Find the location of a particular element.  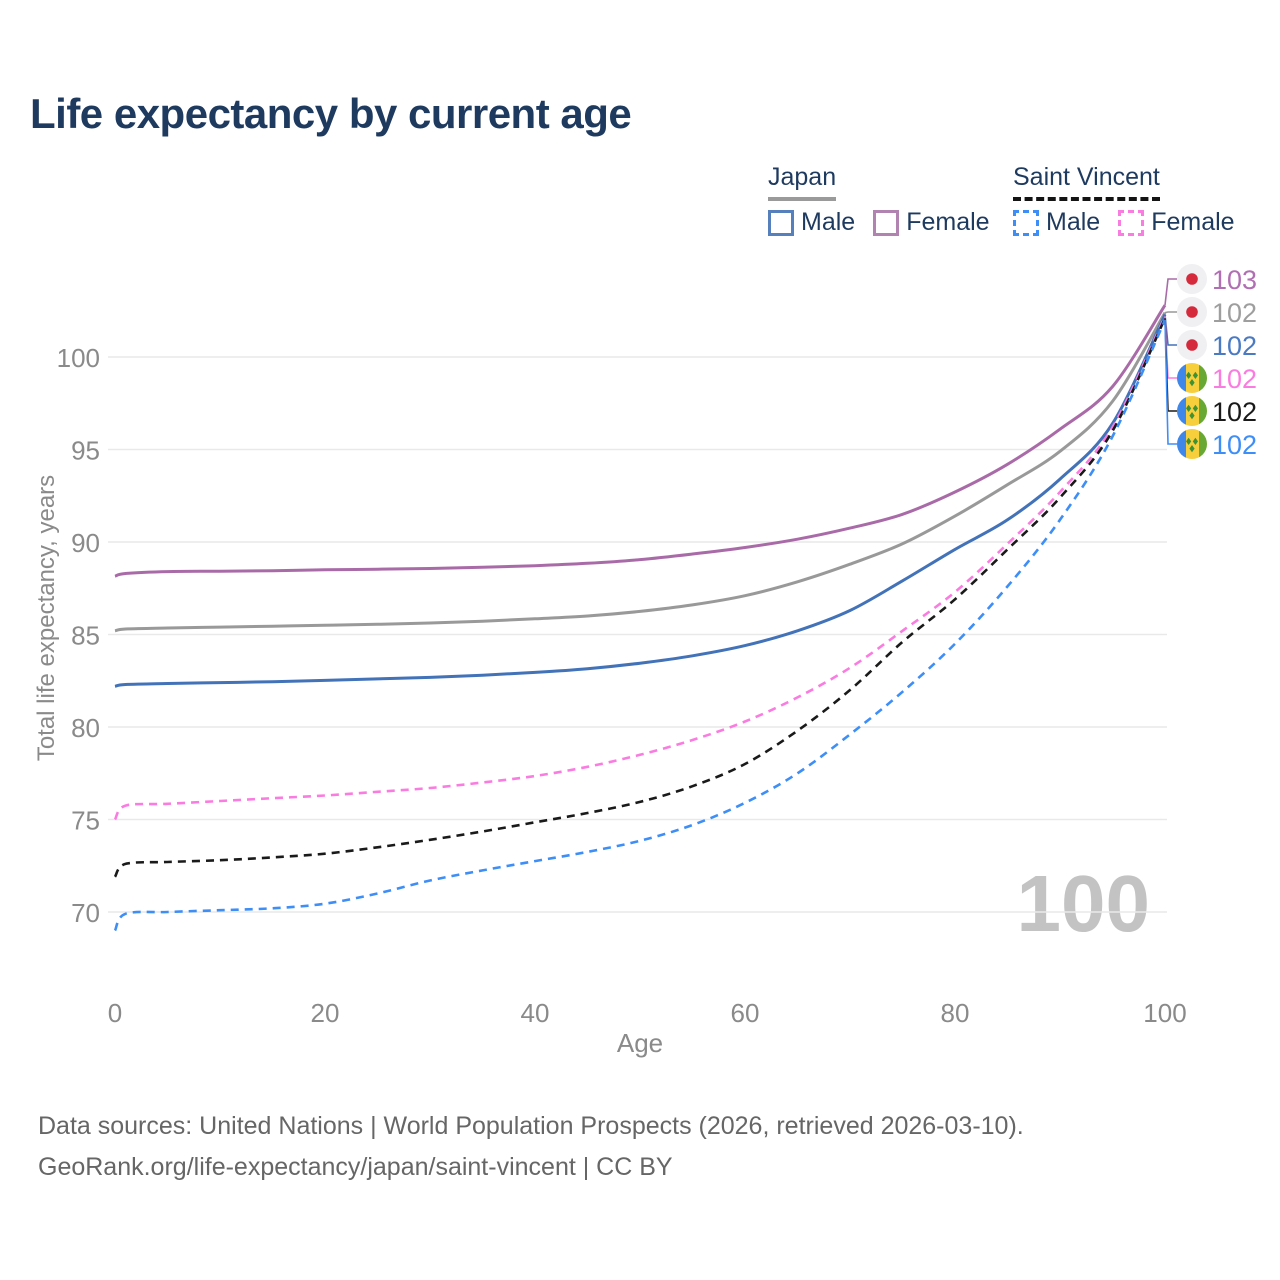

y-tick-label: 95 is located at coordinates (85, 451).